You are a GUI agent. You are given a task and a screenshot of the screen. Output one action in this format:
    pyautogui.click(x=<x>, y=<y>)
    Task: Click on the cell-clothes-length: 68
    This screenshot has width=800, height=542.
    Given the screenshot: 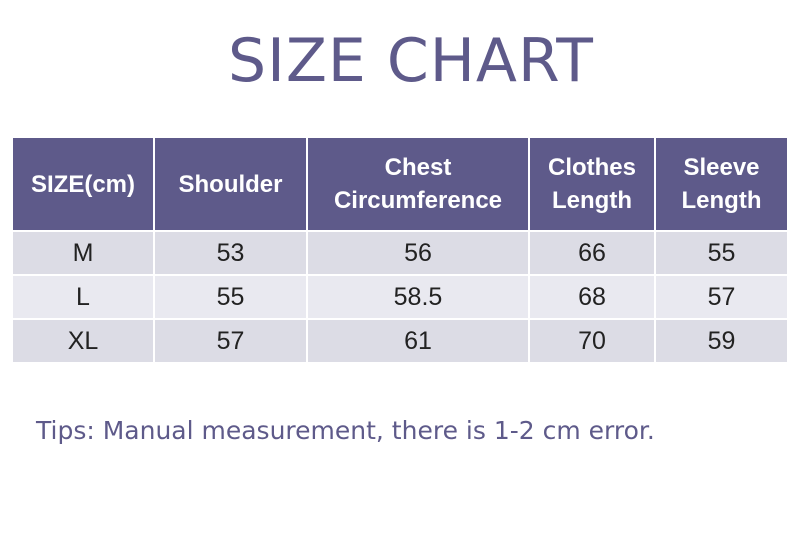 What is the action you would take?
    pyautogui.click(x=592, y=297)
    